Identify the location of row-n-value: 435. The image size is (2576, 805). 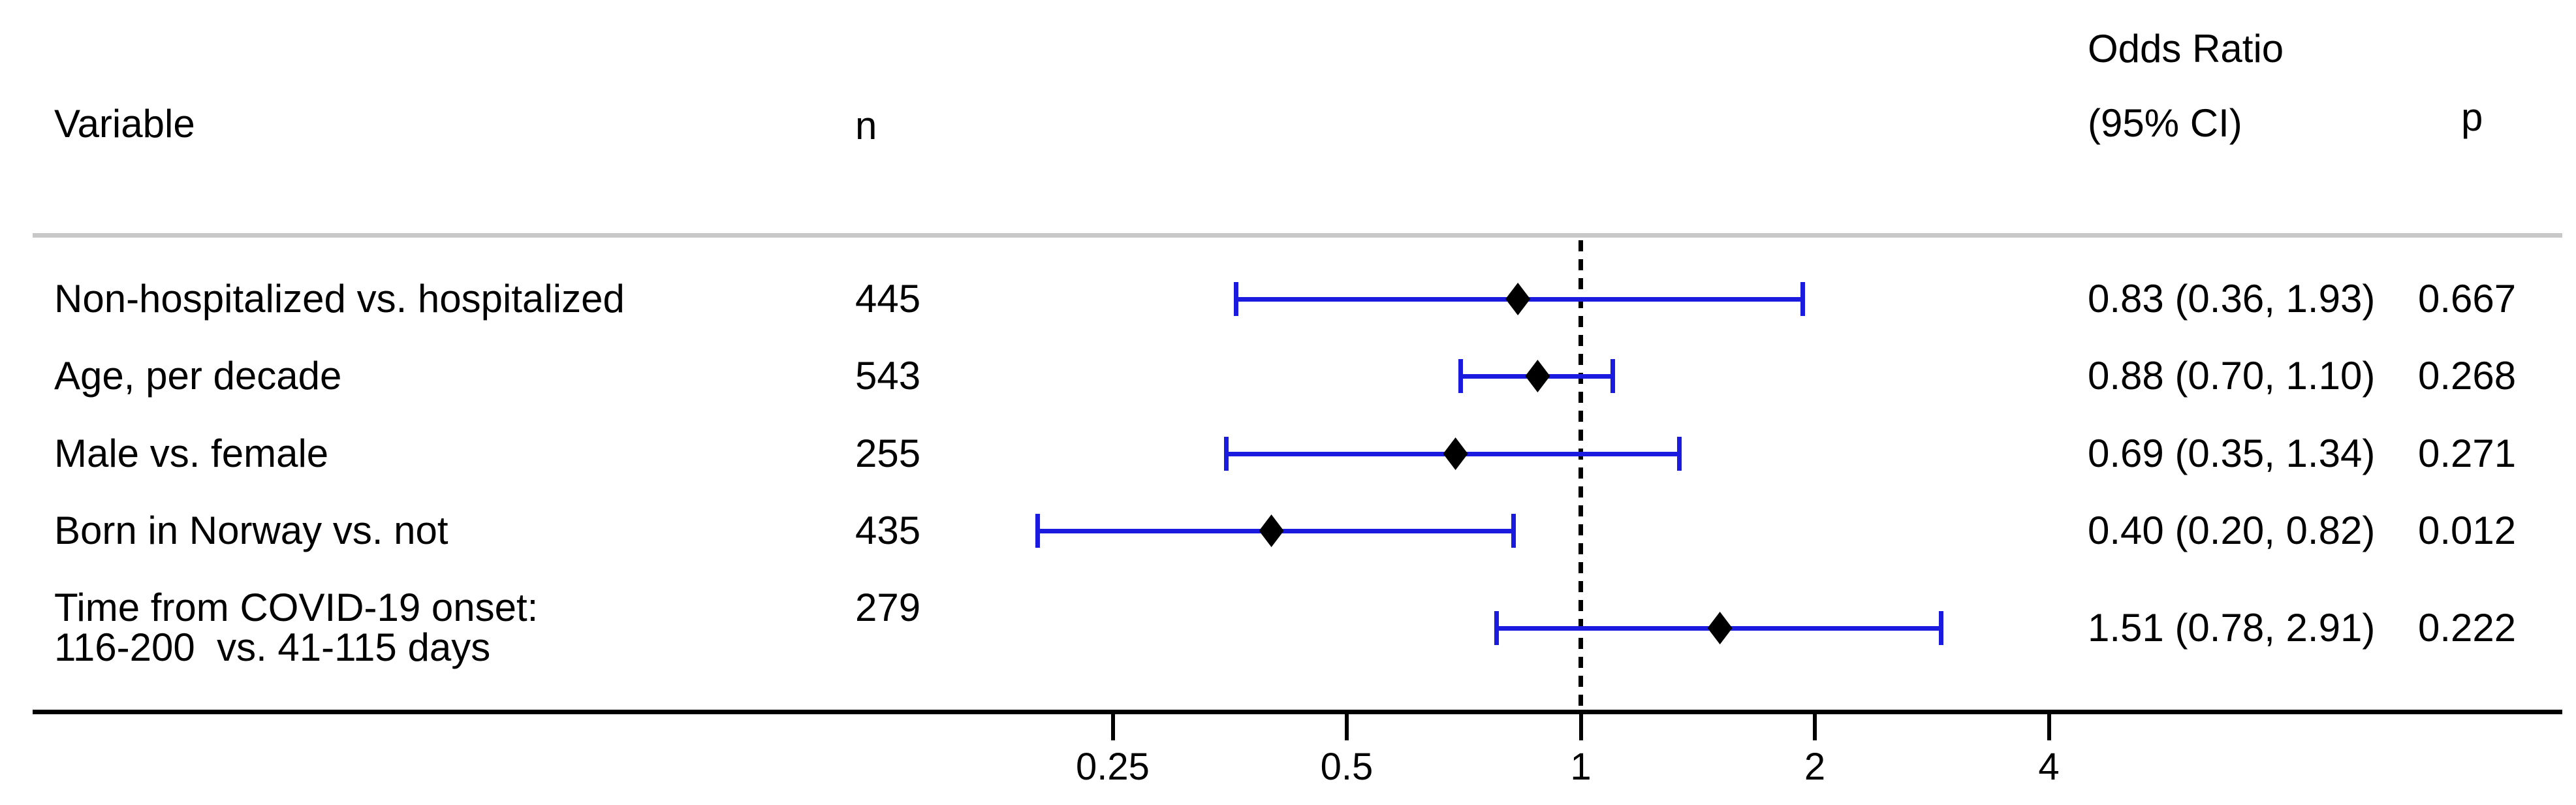
(888, 531).